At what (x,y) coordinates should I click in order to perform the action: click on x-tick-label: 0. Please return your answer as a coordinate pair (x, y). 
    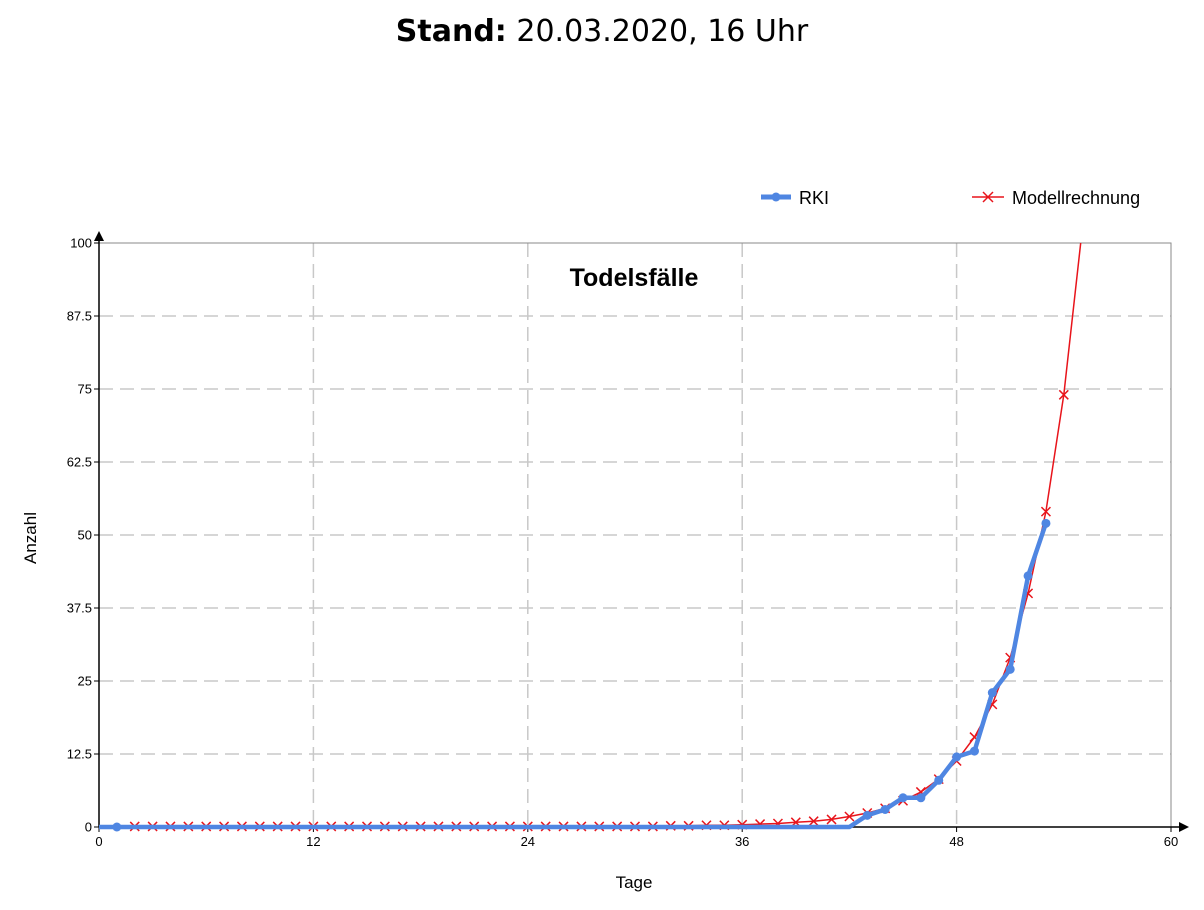
    Looking at the image, I should click on (98, 841).